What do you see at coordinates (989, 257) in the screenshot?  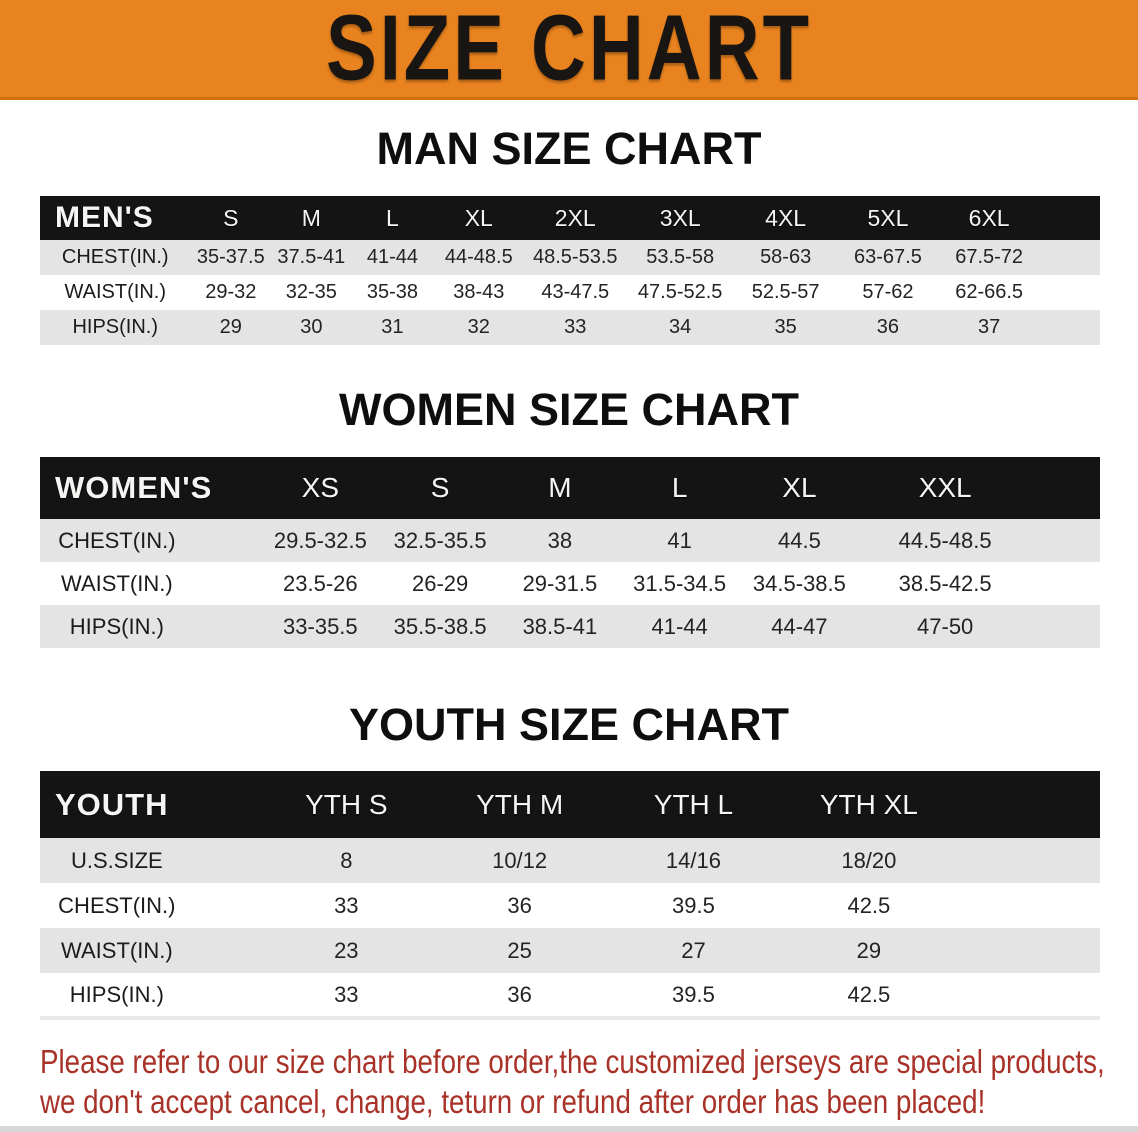 I see `size-value-cell: 67.5-72` at bounding box center [989, 257].